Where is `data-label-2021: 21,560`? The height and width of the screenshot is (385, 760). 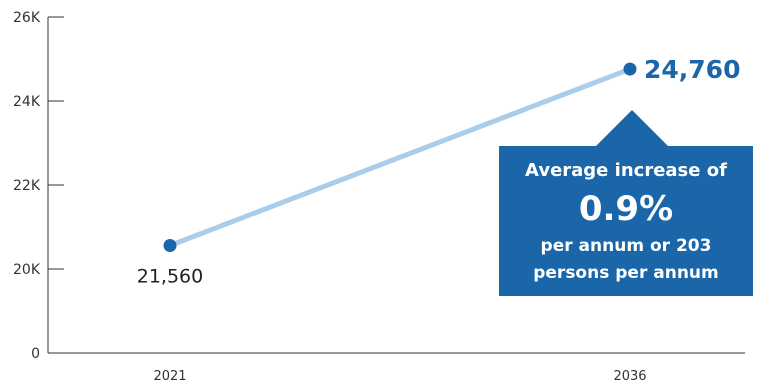 data-label-2021: 21,560 is located at coordinates (170, 276).